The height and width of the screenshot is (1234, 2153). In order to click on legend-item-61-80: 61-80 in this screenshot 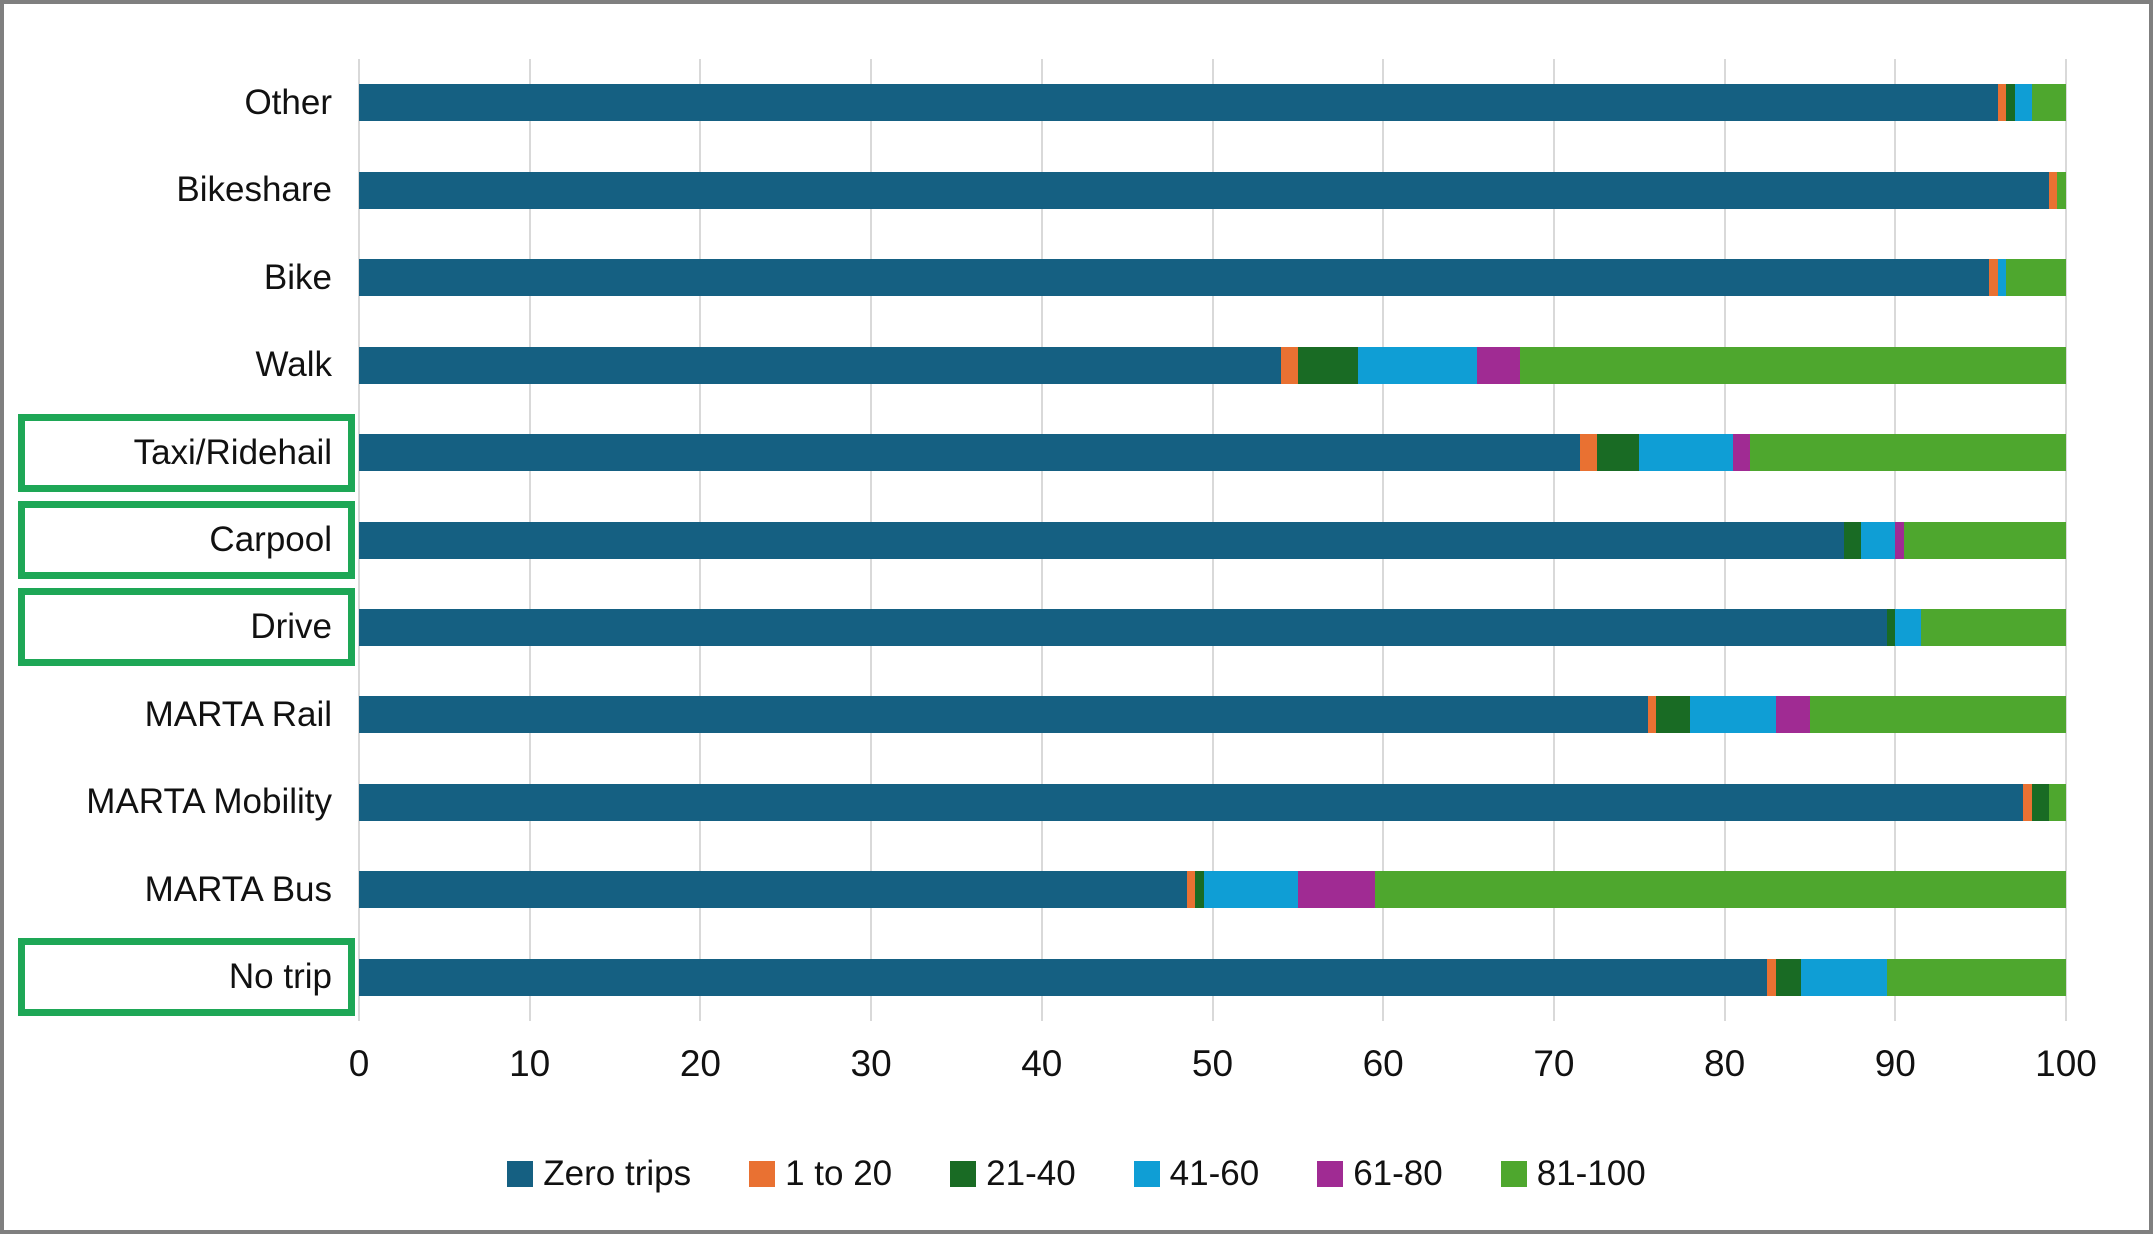, I will do `click(1380, 1174)`.